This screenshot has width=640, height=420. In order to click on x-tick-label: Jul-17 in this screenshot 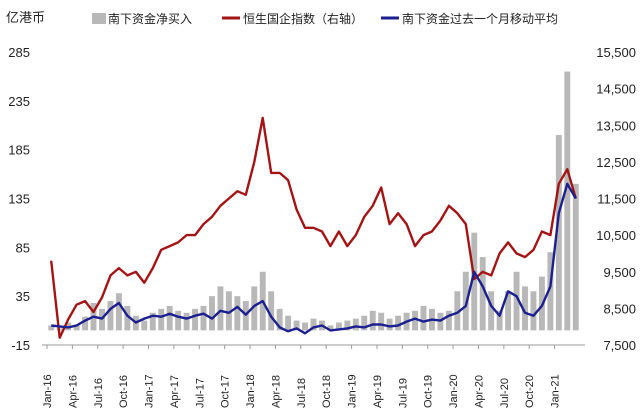, I will do `click(200, 393)`.